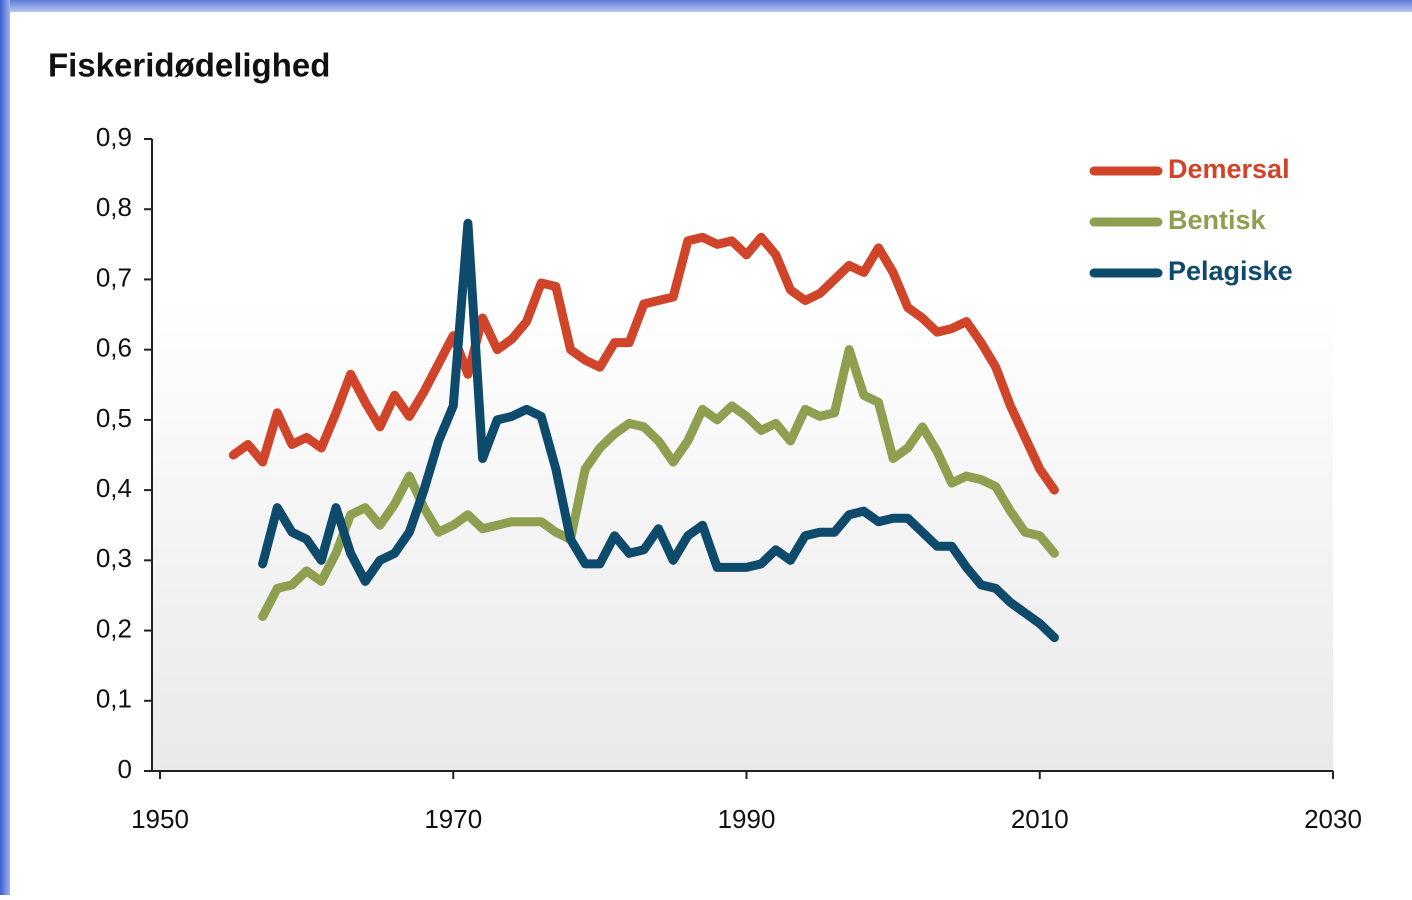 The height and width of the screenshot is (900, 1412). Describe the element at coordinates (1040, 819) in the screenshot. I see `x-tick-label: 2010` at that location.